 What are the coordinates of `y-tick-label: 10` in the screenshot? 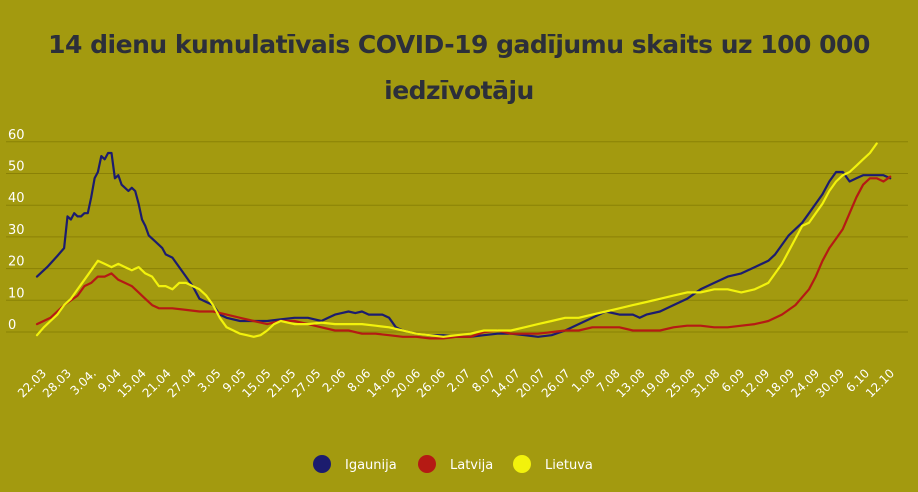 It's located at (16, 293).